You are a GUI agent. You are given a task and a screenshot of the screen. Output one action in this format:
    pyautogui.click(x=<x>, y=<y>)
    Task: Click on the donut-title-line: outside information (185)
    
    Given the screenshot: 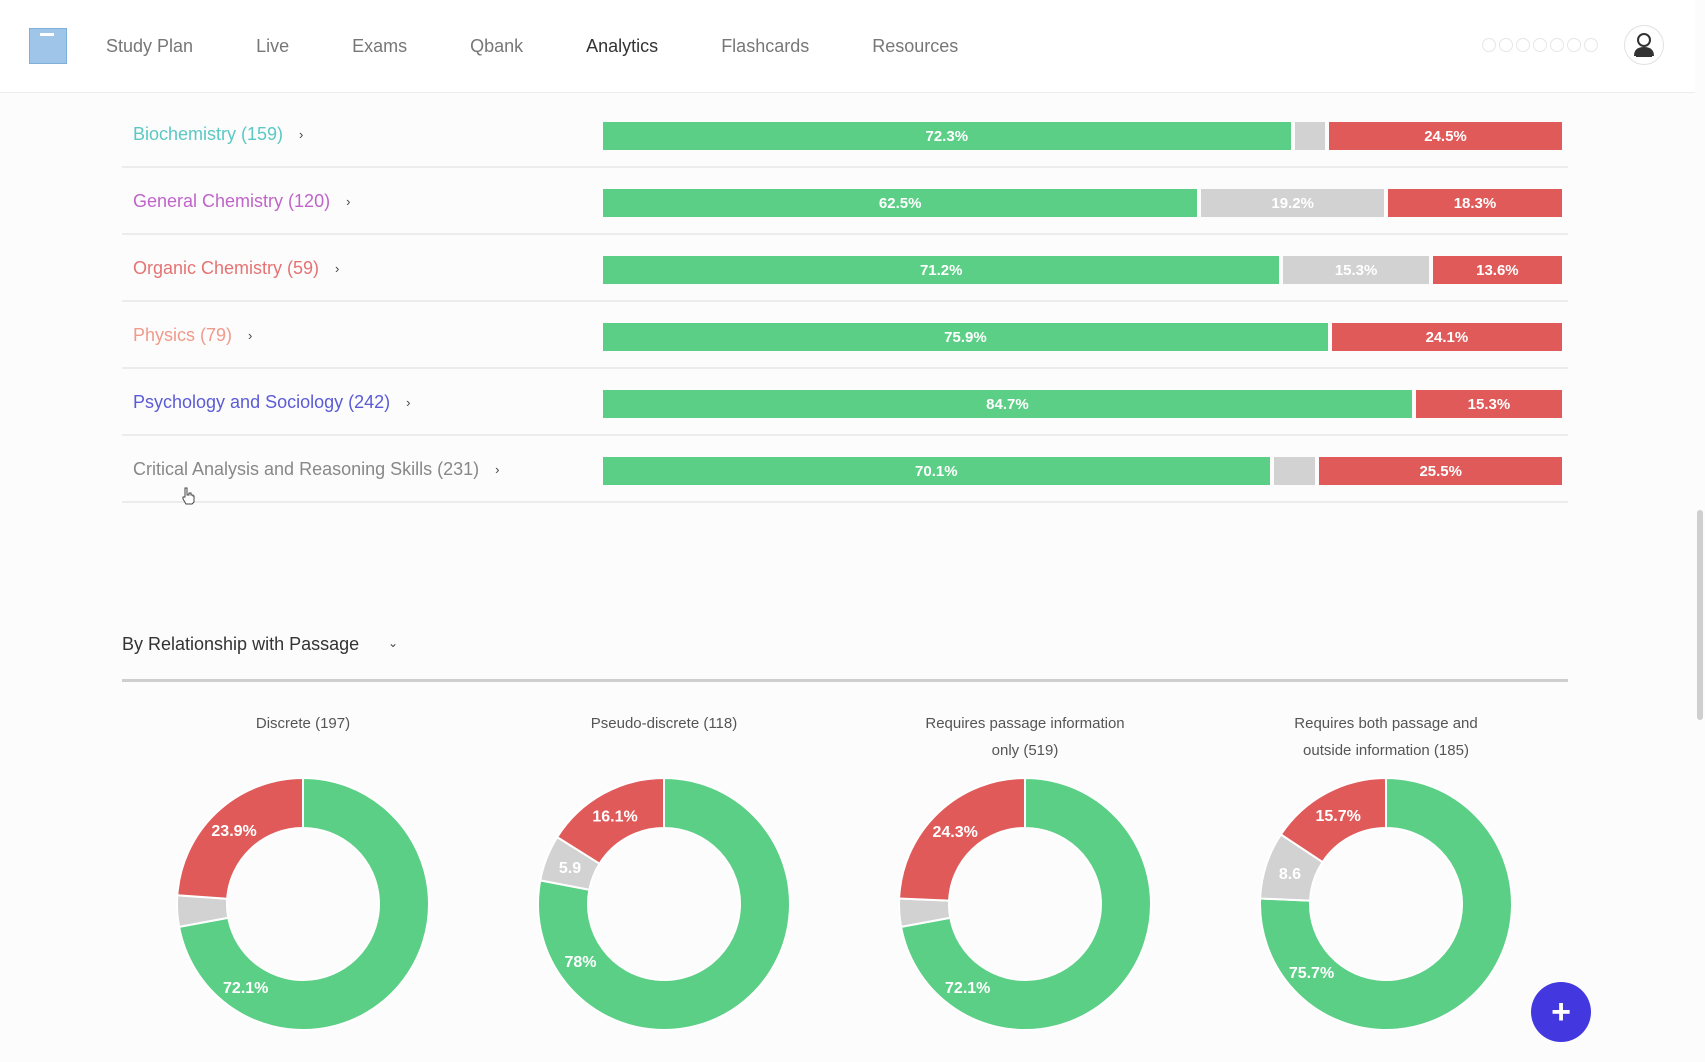 What is the action you would take?
    pyautogui.click(x=1386, y=750)
    